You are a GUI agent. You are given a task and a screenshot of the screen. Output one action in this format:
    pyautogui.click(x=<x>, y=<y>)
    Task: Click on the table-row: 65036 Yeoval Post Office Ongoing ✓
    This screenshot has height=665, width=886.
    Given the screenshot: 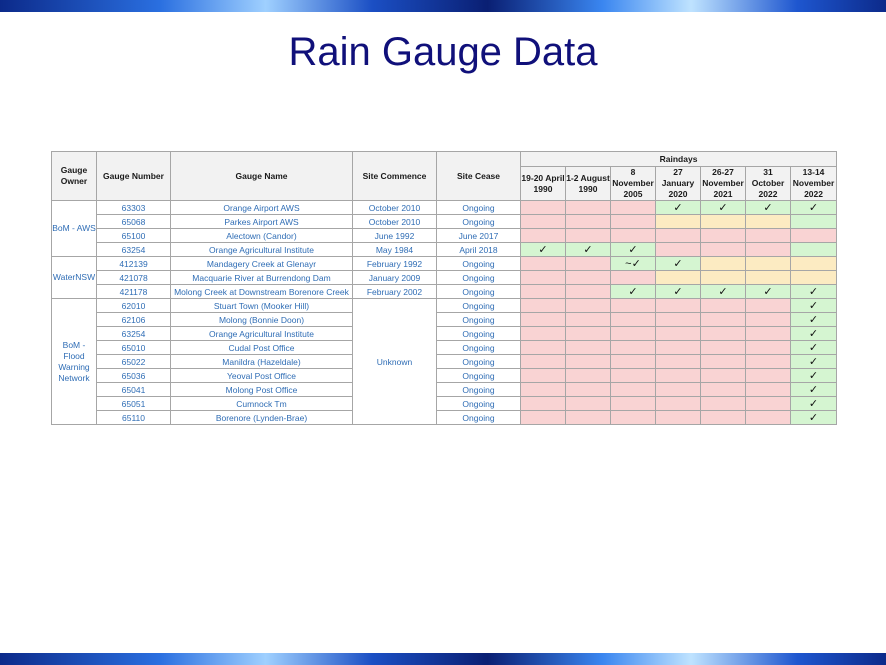 What is the action you would take?
    pyautogui.click(x=445, y=375)
    